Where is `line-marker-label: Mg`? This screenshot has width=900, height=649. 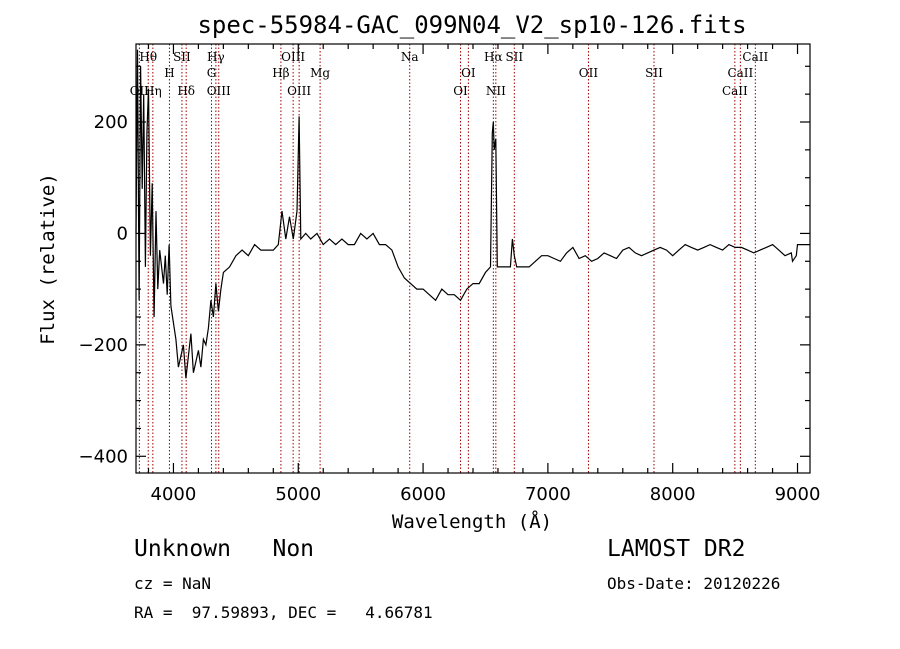 line-marker-label: Mg is located at coordinates (320, 73).